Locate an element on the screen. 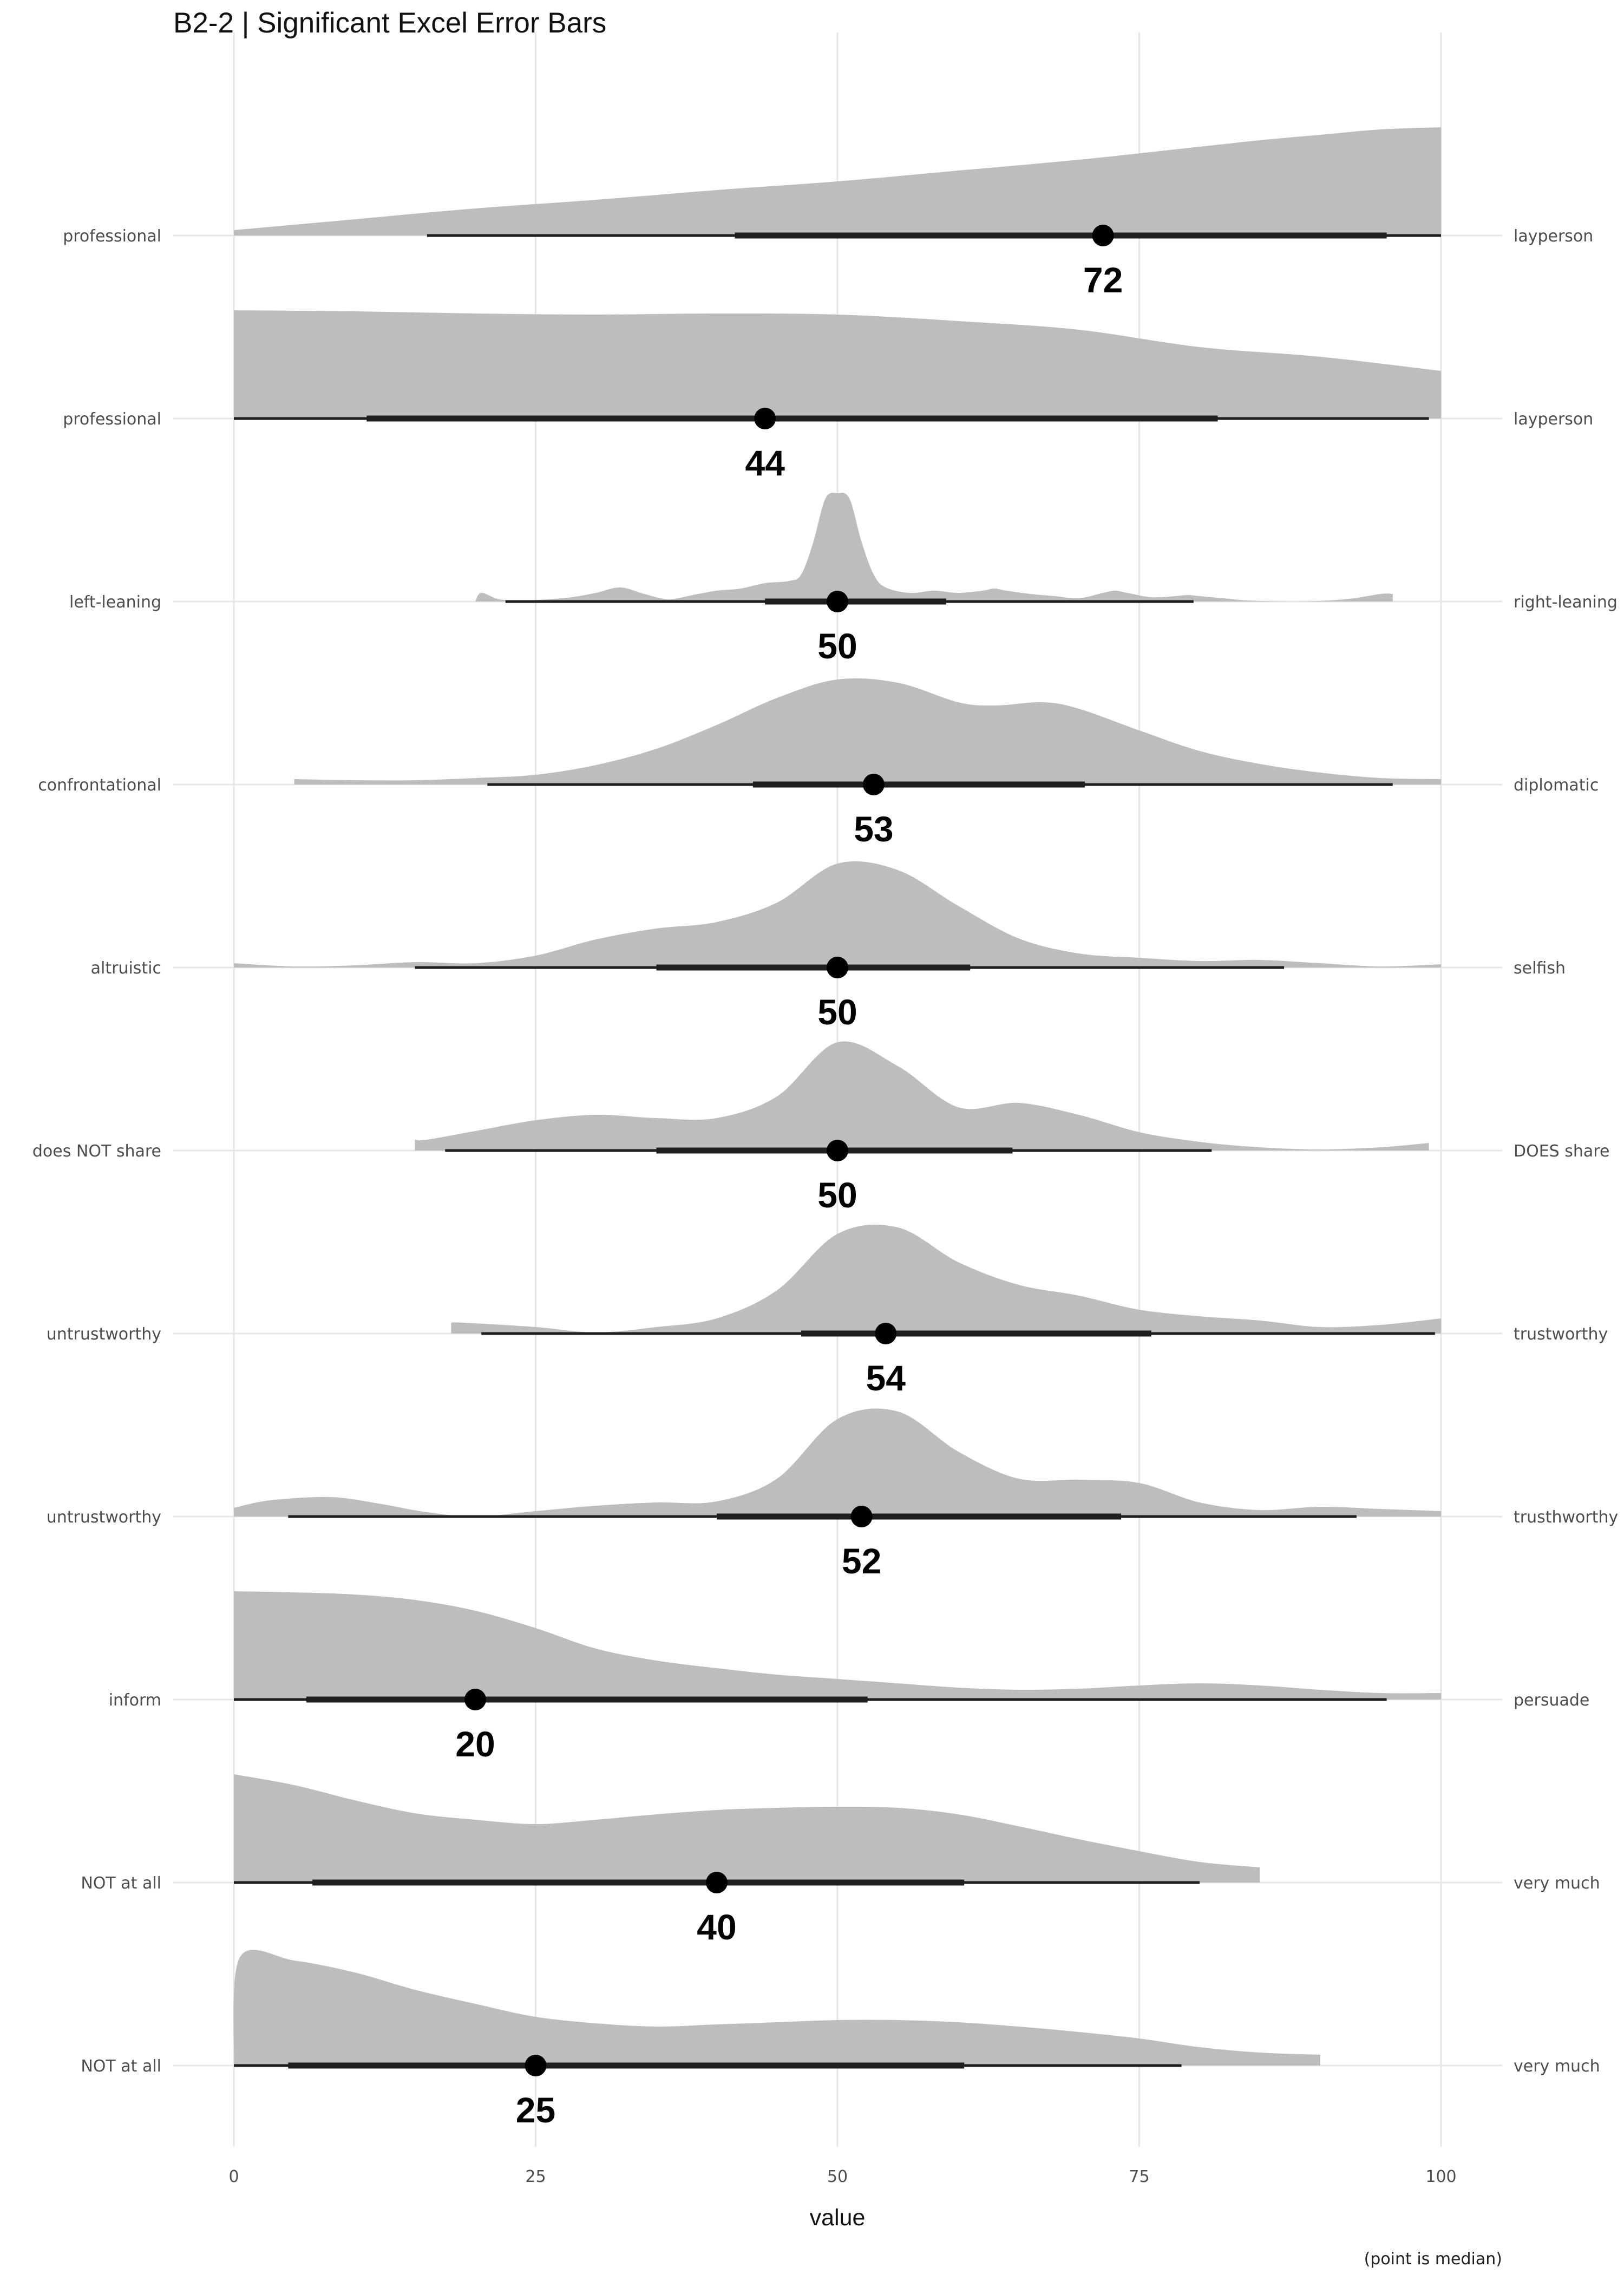 The image size is (1624, 2274). x-tick-label: 50 is located at coordinates (837, 2177).